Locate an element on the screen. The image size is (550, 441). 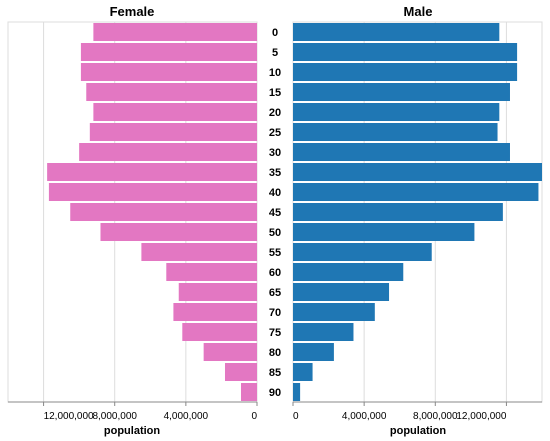
age-label-70: 70 is located at coordinates (275, 313).